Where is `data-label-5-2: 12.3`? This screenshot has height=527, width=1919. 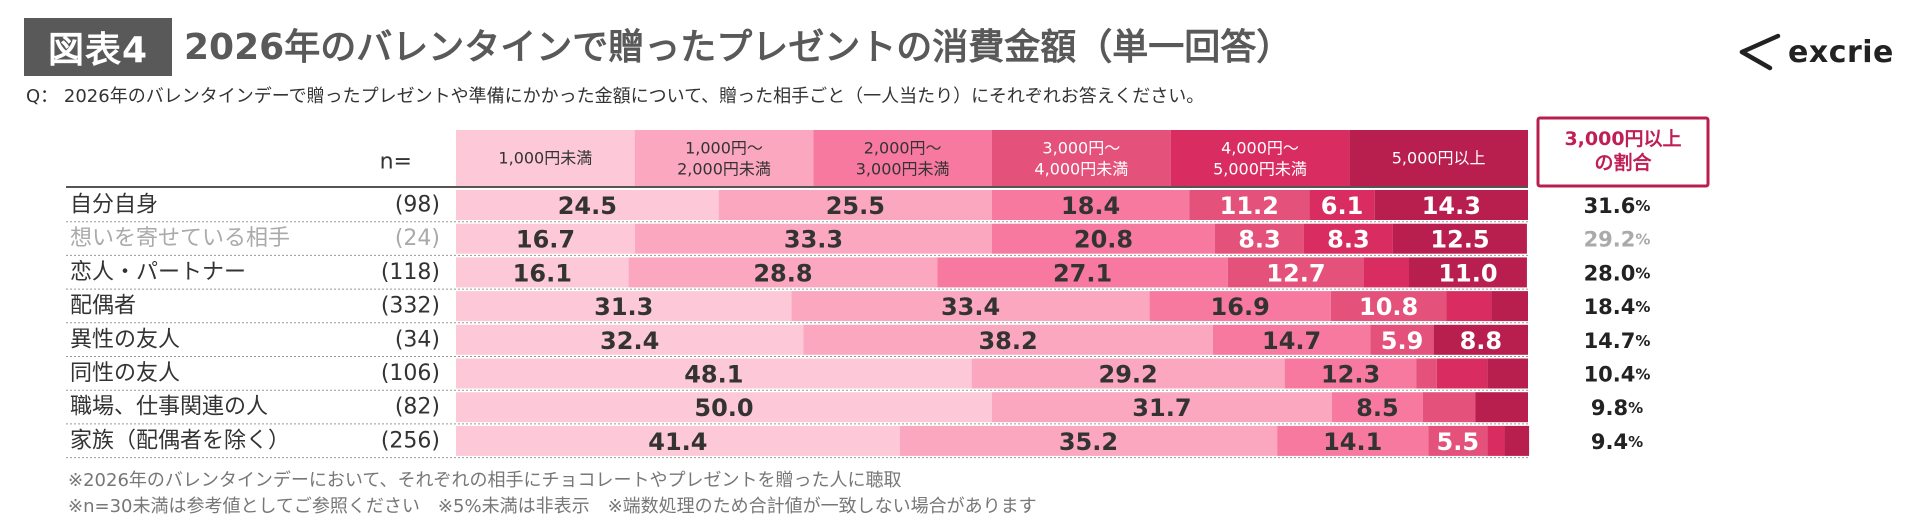
data-label-5-2: 12.3 is located at coordinates (1350, 375).